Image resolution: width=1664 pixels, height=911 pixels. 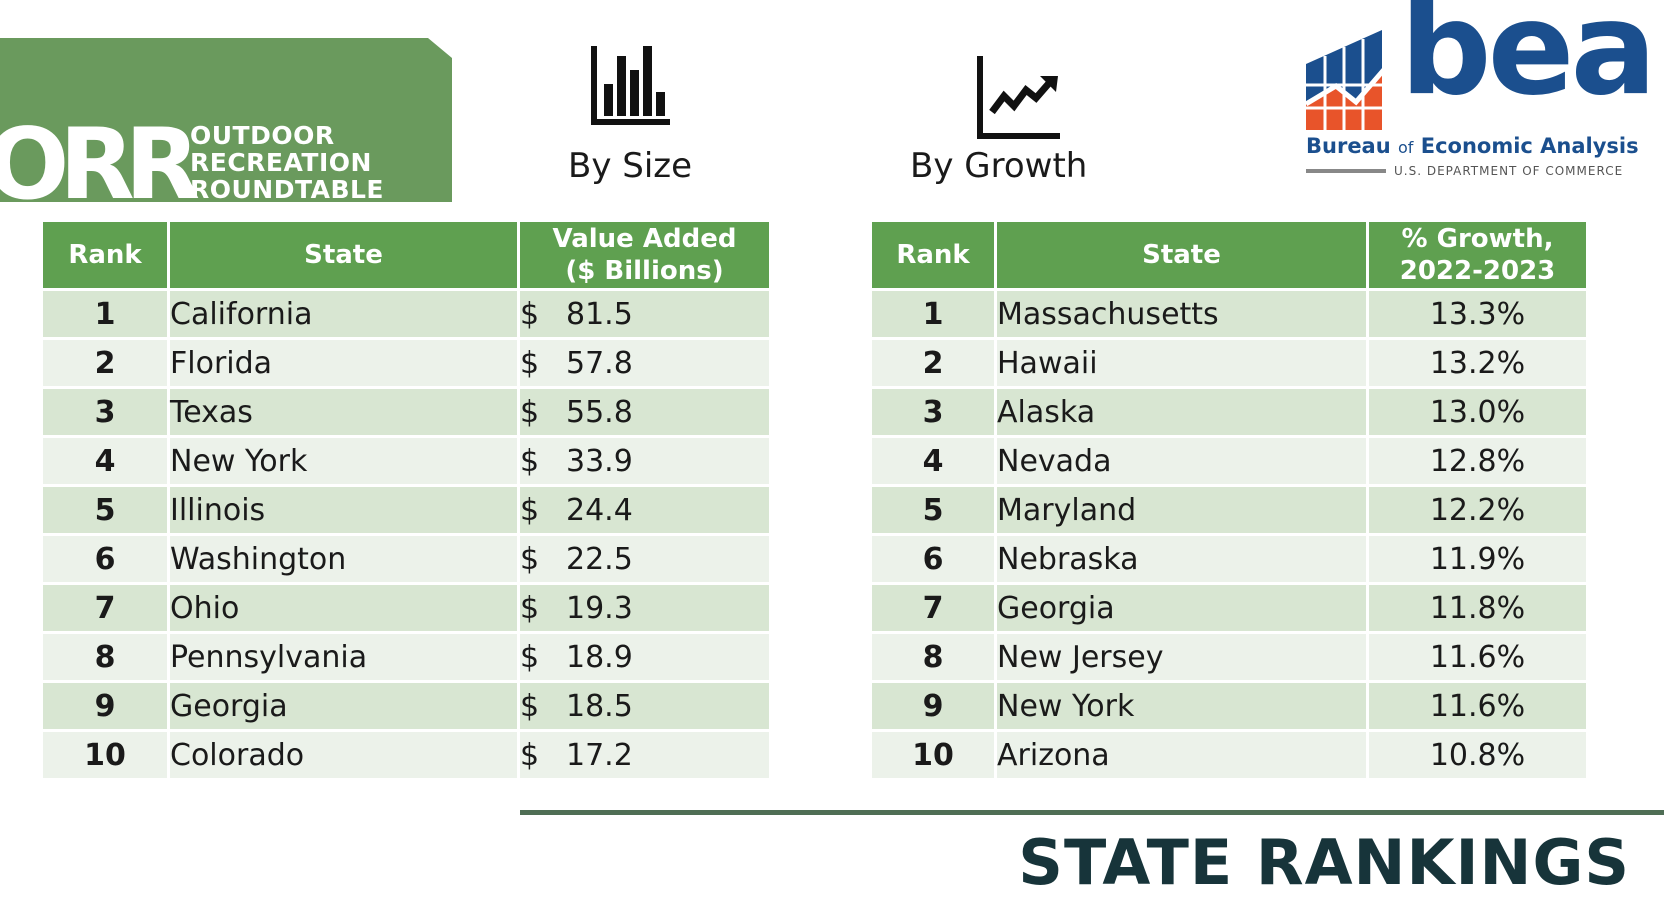 What do you see at coordinates (599, 363) in the screenshot?
I see `value-amount: 57.8` at bounding box center [599, 363].